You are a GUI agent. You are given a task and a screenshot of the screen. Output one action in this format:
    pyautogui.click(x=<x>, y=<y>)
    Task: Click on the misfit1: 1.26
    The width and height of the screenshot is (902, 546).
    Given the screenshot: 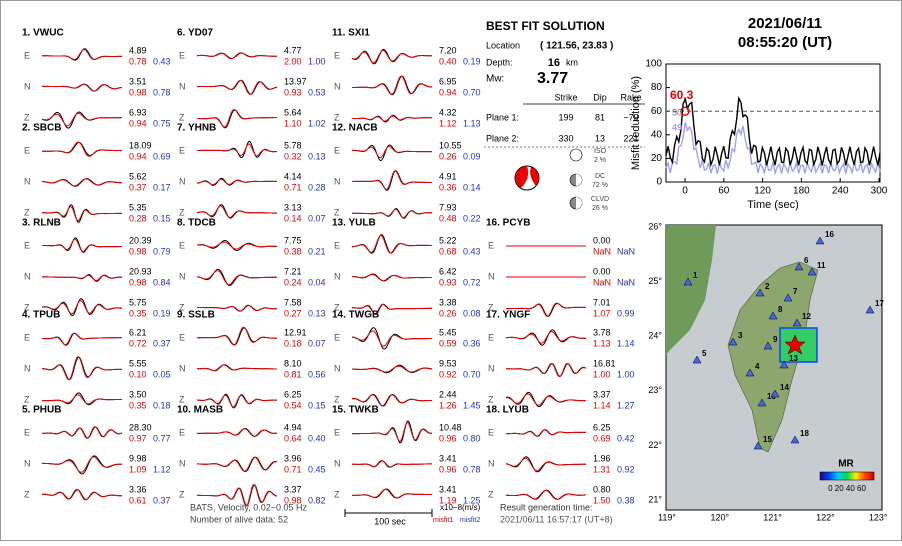 What is the action you would take?
    pyautogui.click(x=448, y=405)
    